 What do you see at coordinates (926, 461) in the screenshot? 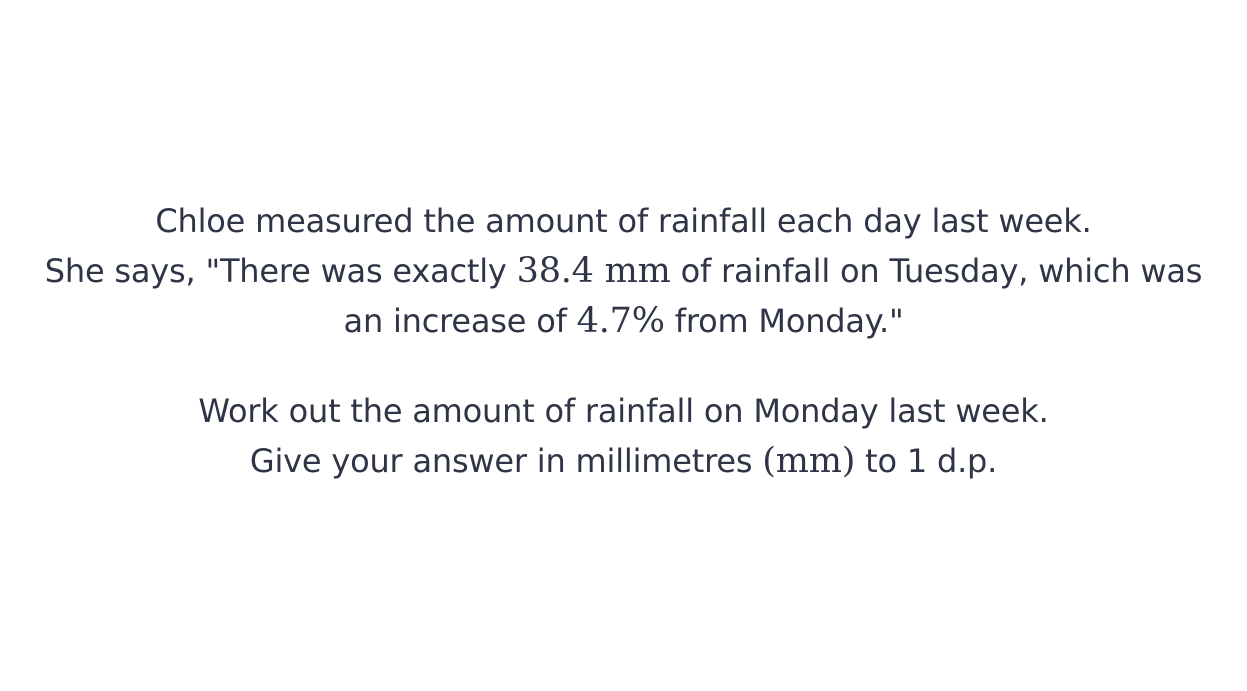
I see `task-line-2-suffix: to 1 d.p.` at bounding box center [926, 461].